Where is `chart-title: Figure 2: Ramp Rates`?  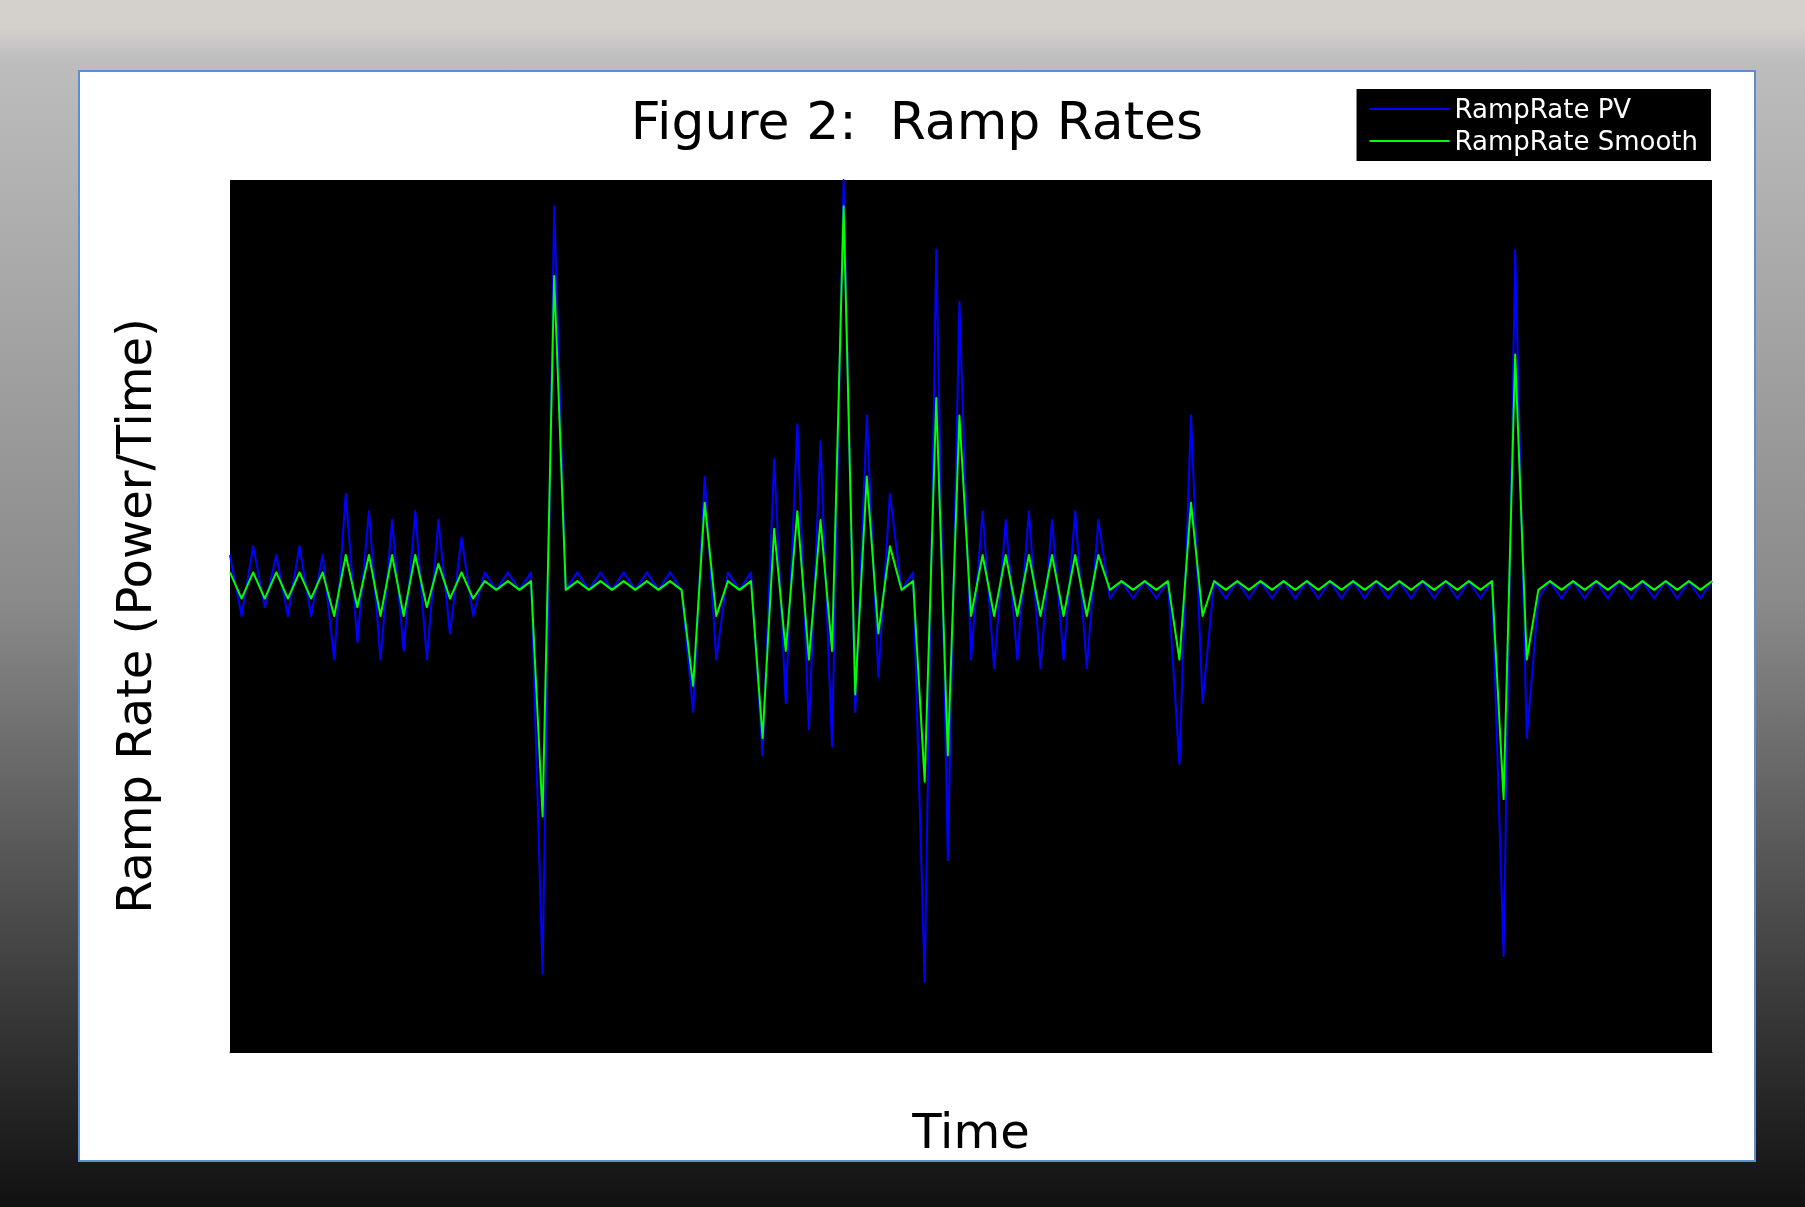 chart-title: Figure 2: Ramp Rates is located at coordinates (917, 121).